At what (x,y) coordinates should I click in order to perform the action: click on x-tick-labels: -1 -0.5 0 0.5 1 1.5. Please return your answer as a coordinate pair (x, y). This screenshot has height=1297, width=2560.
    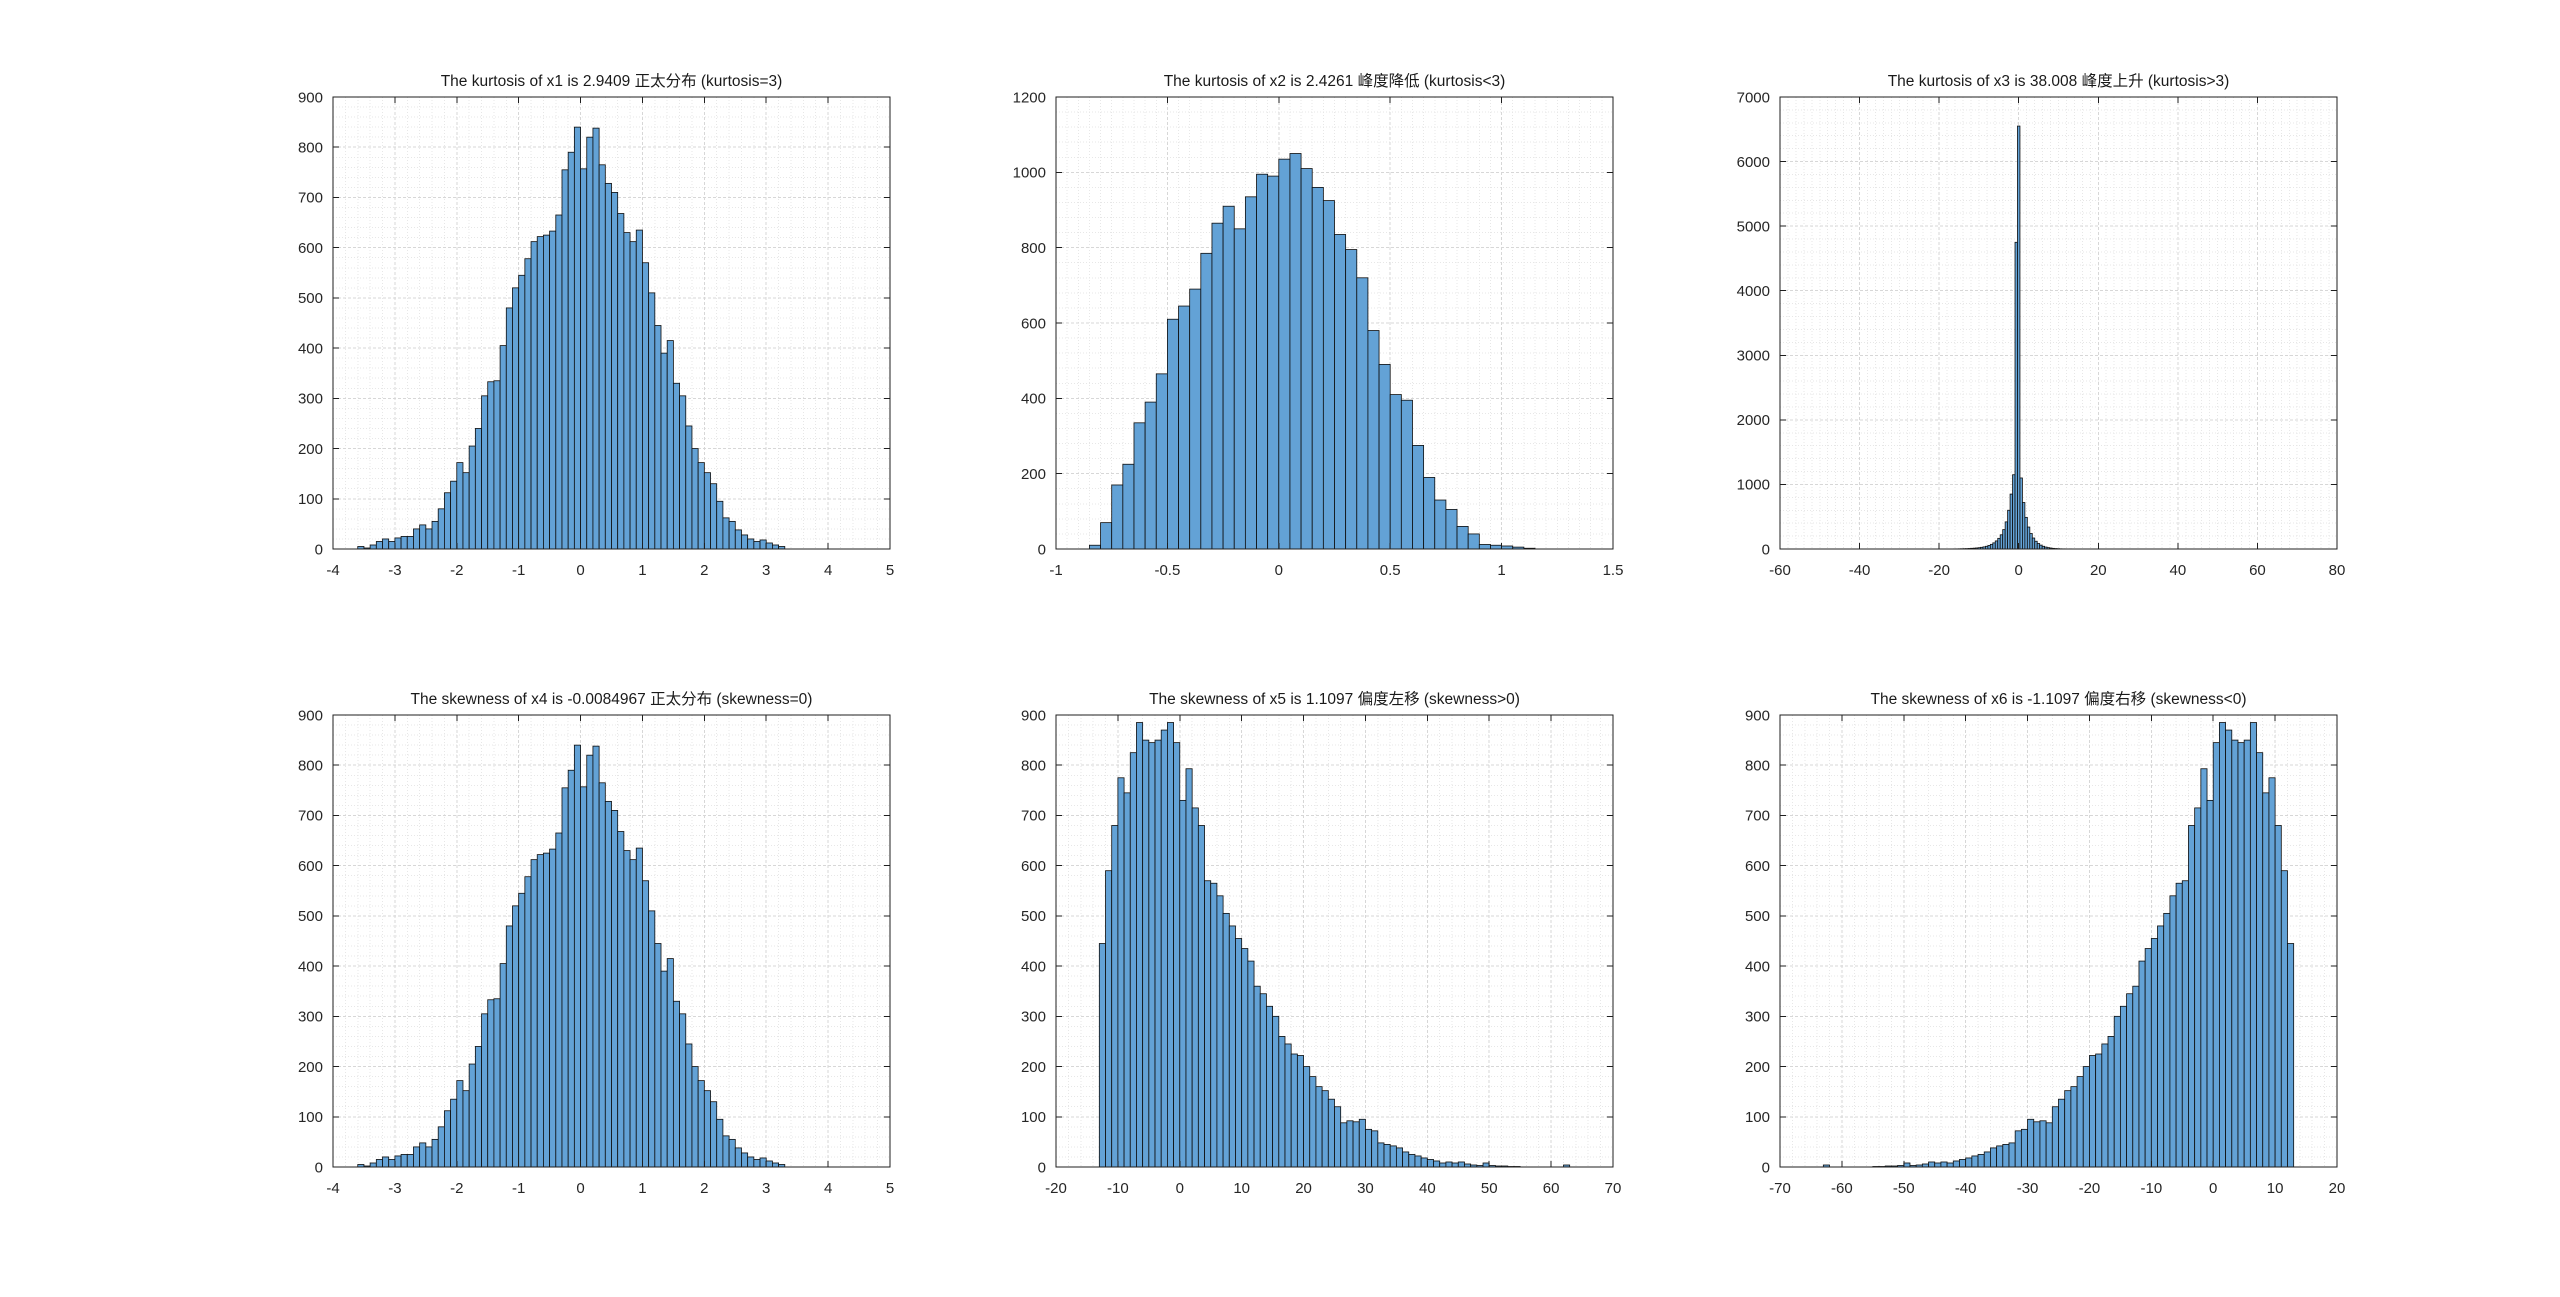
    Looking at the image, I should click on (1336, 570).